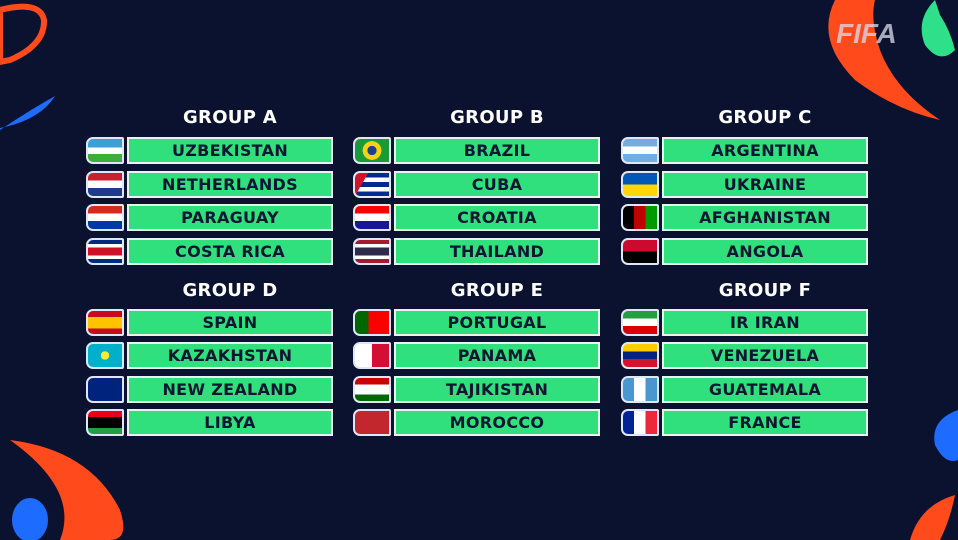 The width and height of the screenshot is (958, 540). I want to click on team-name: NEW ZEALAND, so click(230, 389).